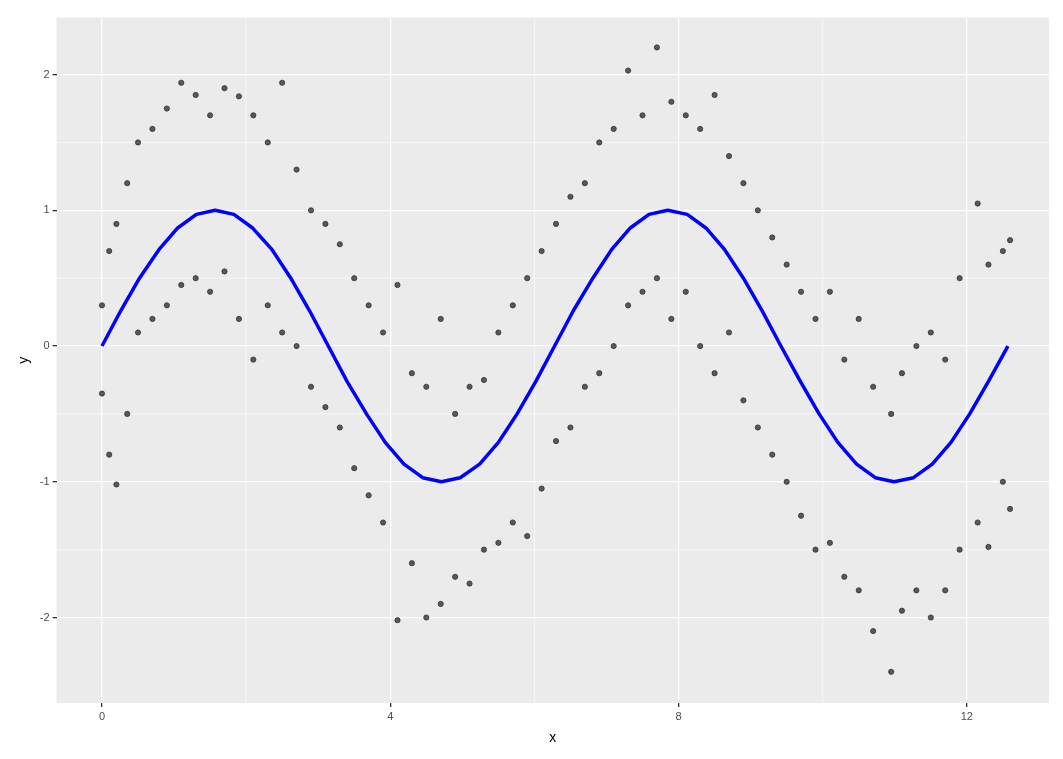 This screenshot has width=1063, height=759. I want to click on y-axis-title: y, so click(23, 360).